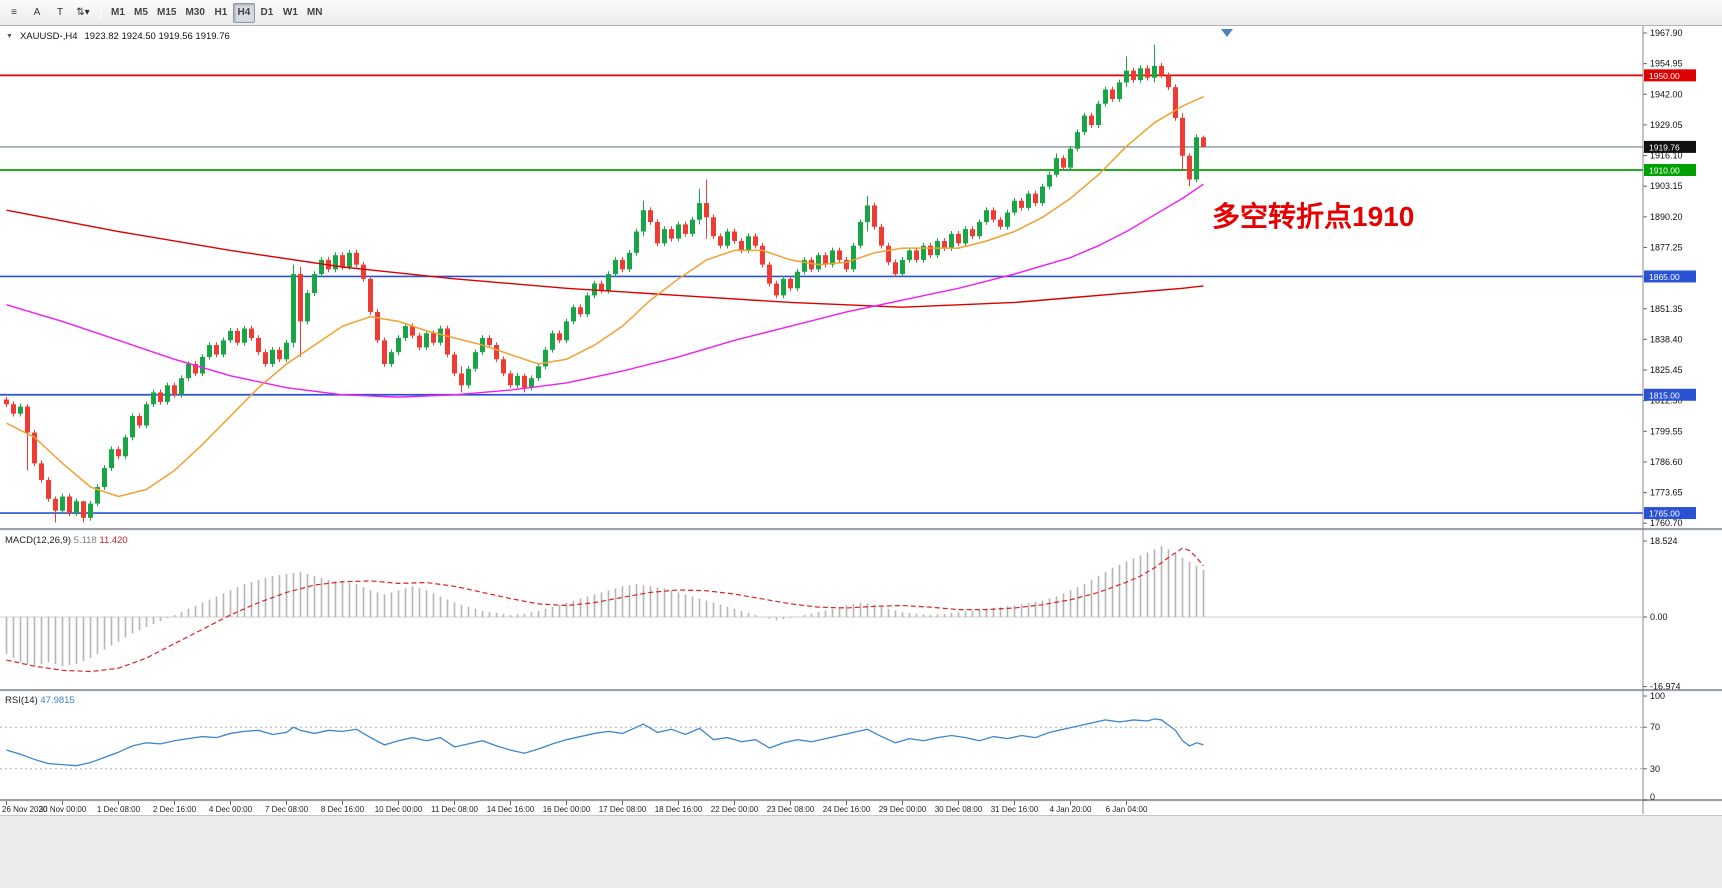 This screenshot has height=888, width=1722. Describe the element at coordinates (14, 13) in the screenshot. I see `chart-lines-icon: ≡` at that location.